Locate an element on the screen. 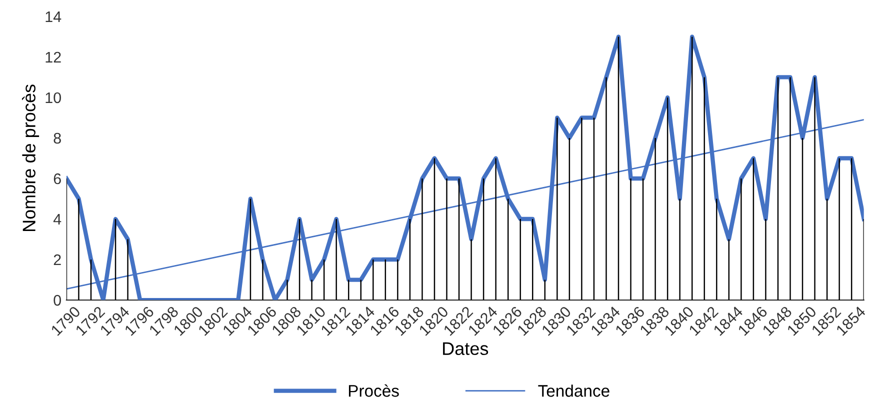 This screenshot has width=886, height=411. x-axis-title: Dates is located at coordinates (465, 349).